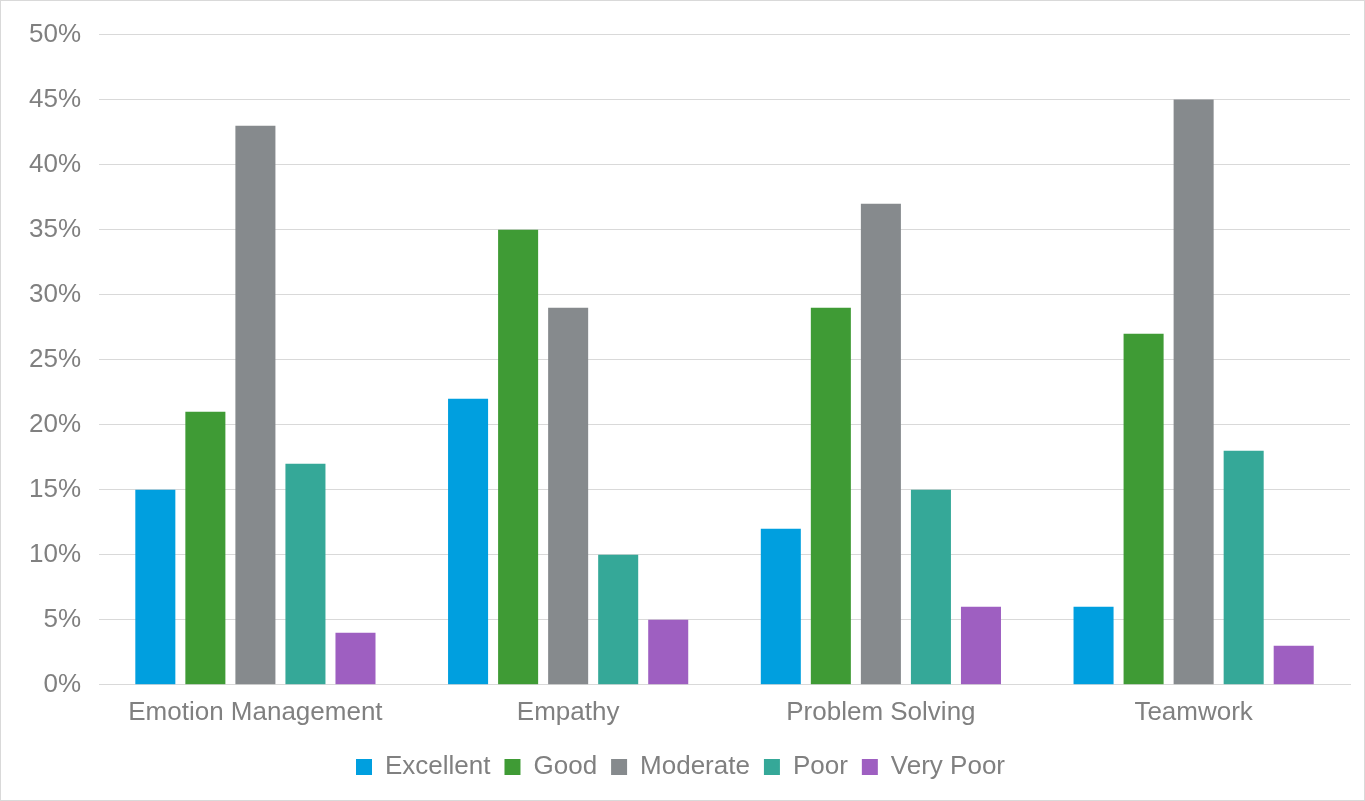 The height and width of the screenshot is (801, 1365). What do you see at coordinates (55, 227) in the screenshot?
I see `y-tick-label: 35%` at bounding box center [55, 227].